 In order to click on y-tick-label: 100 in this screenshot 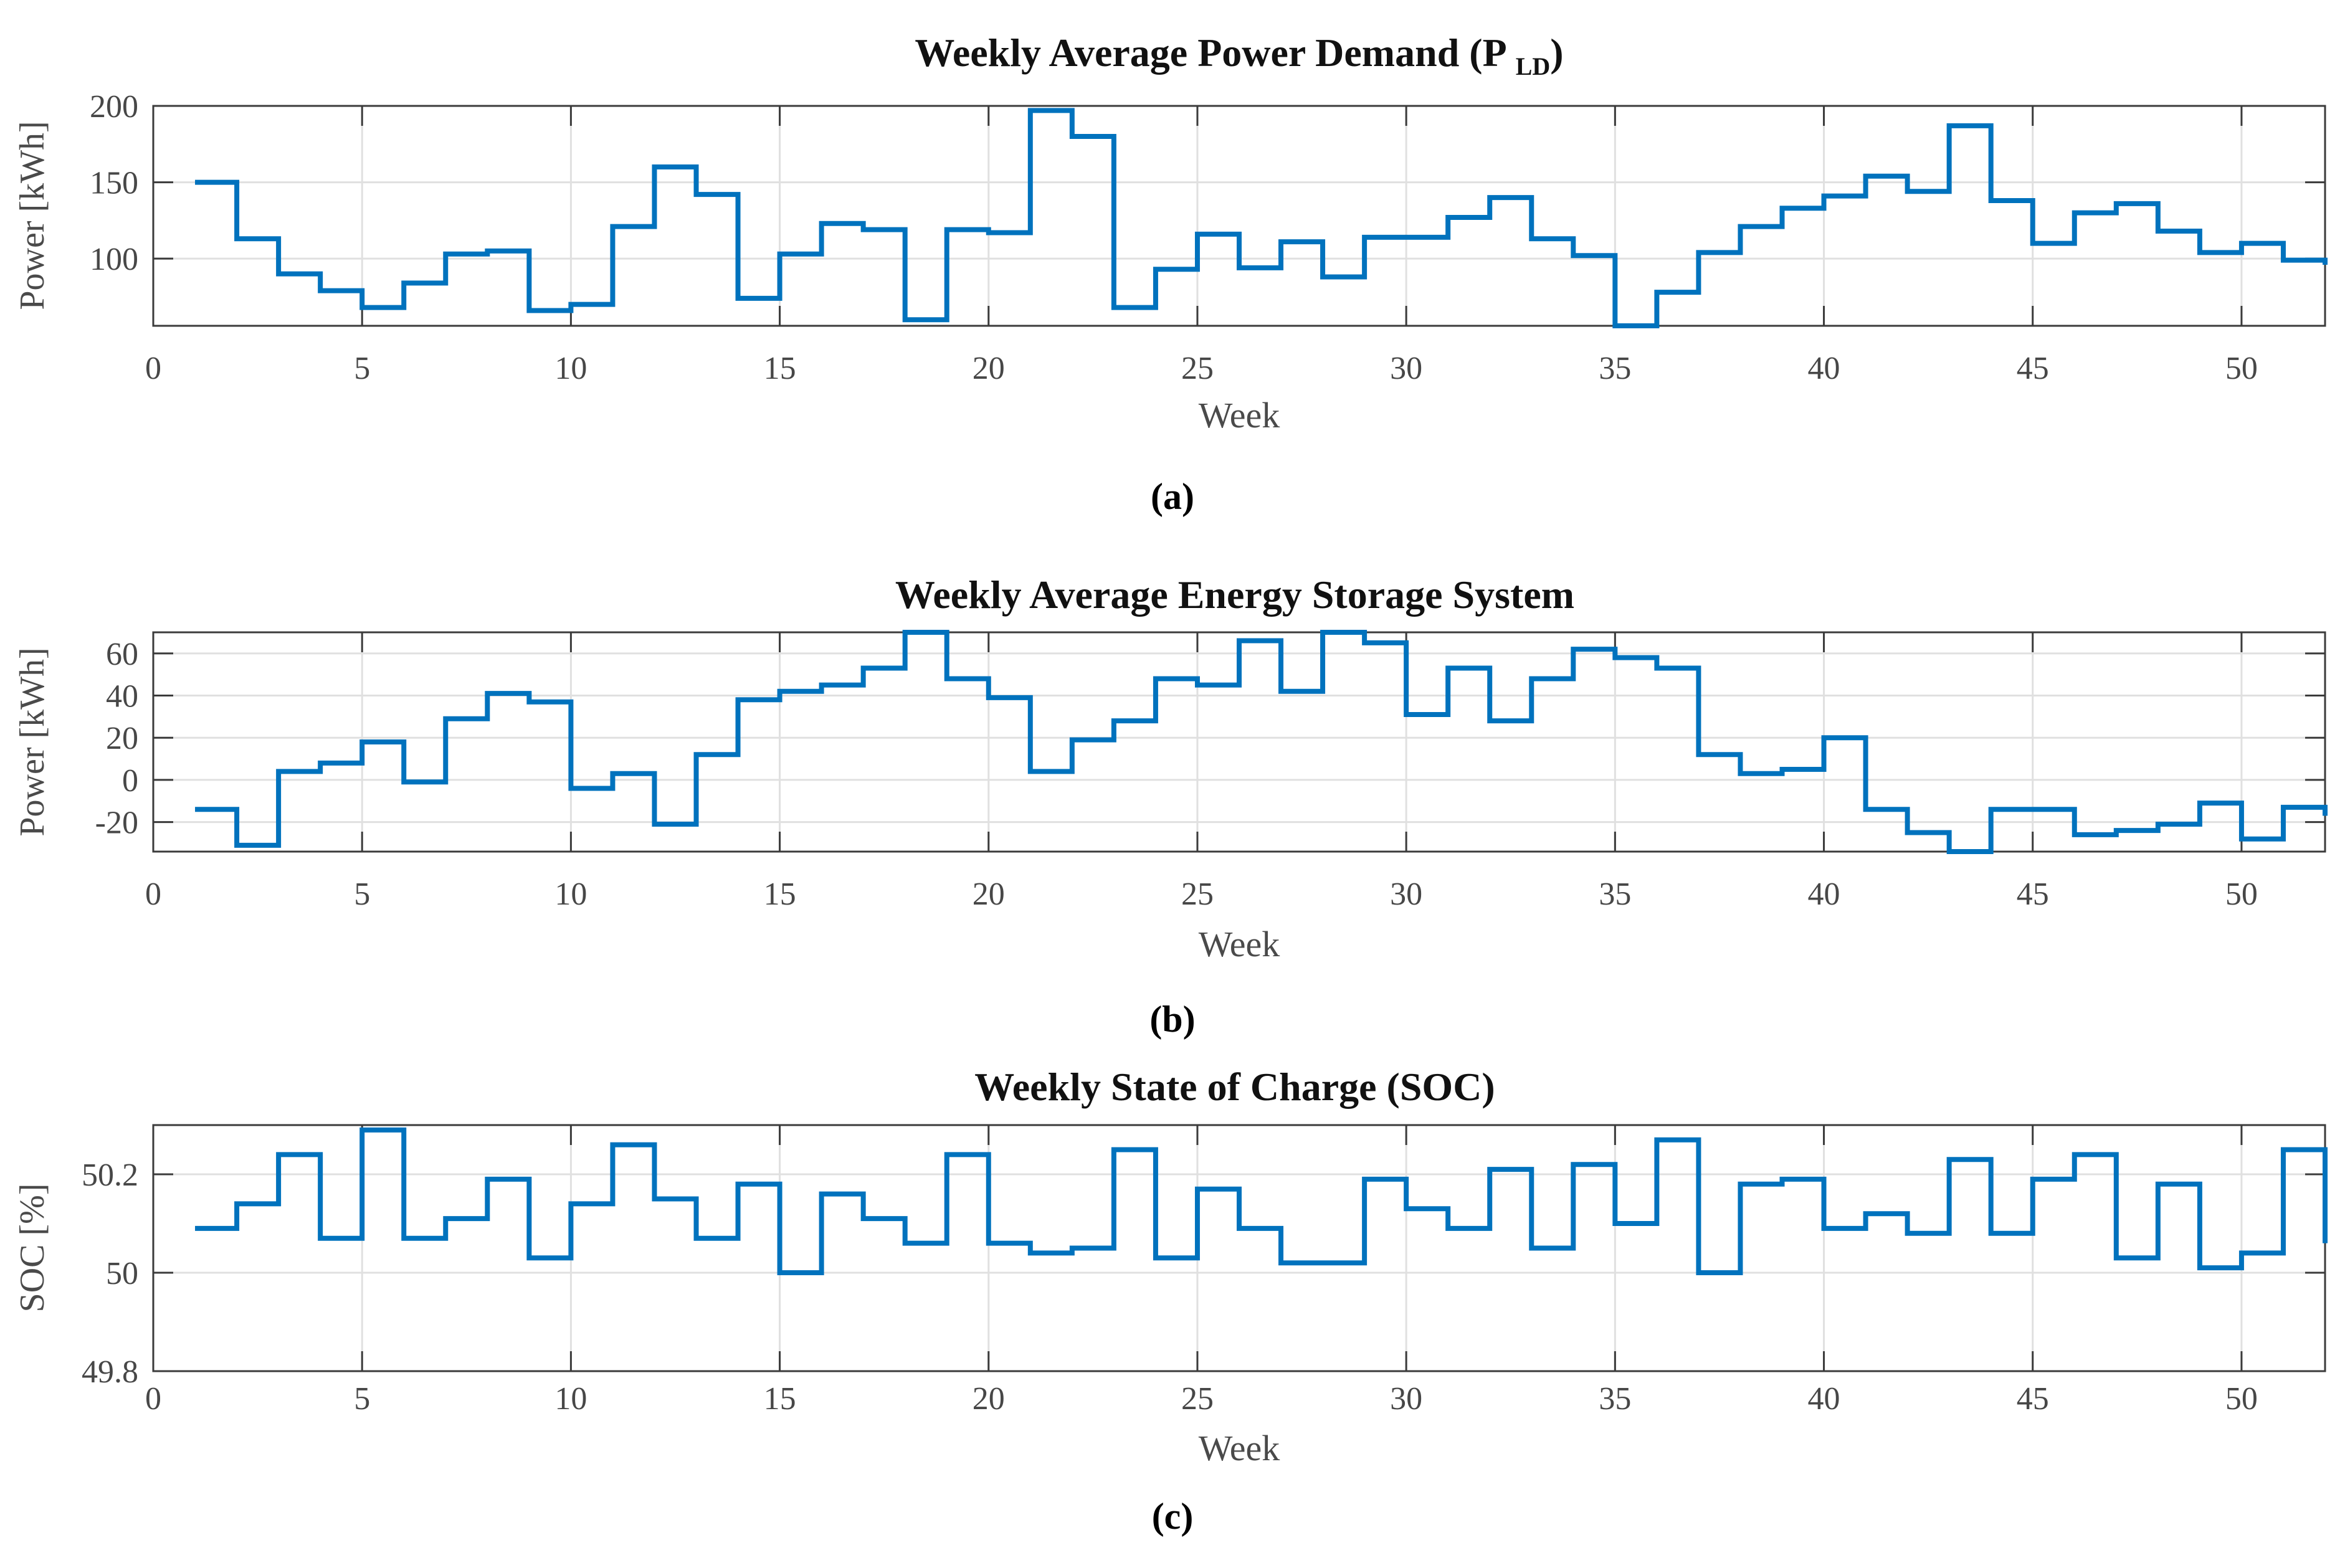, I will do `click(114, 259)`.